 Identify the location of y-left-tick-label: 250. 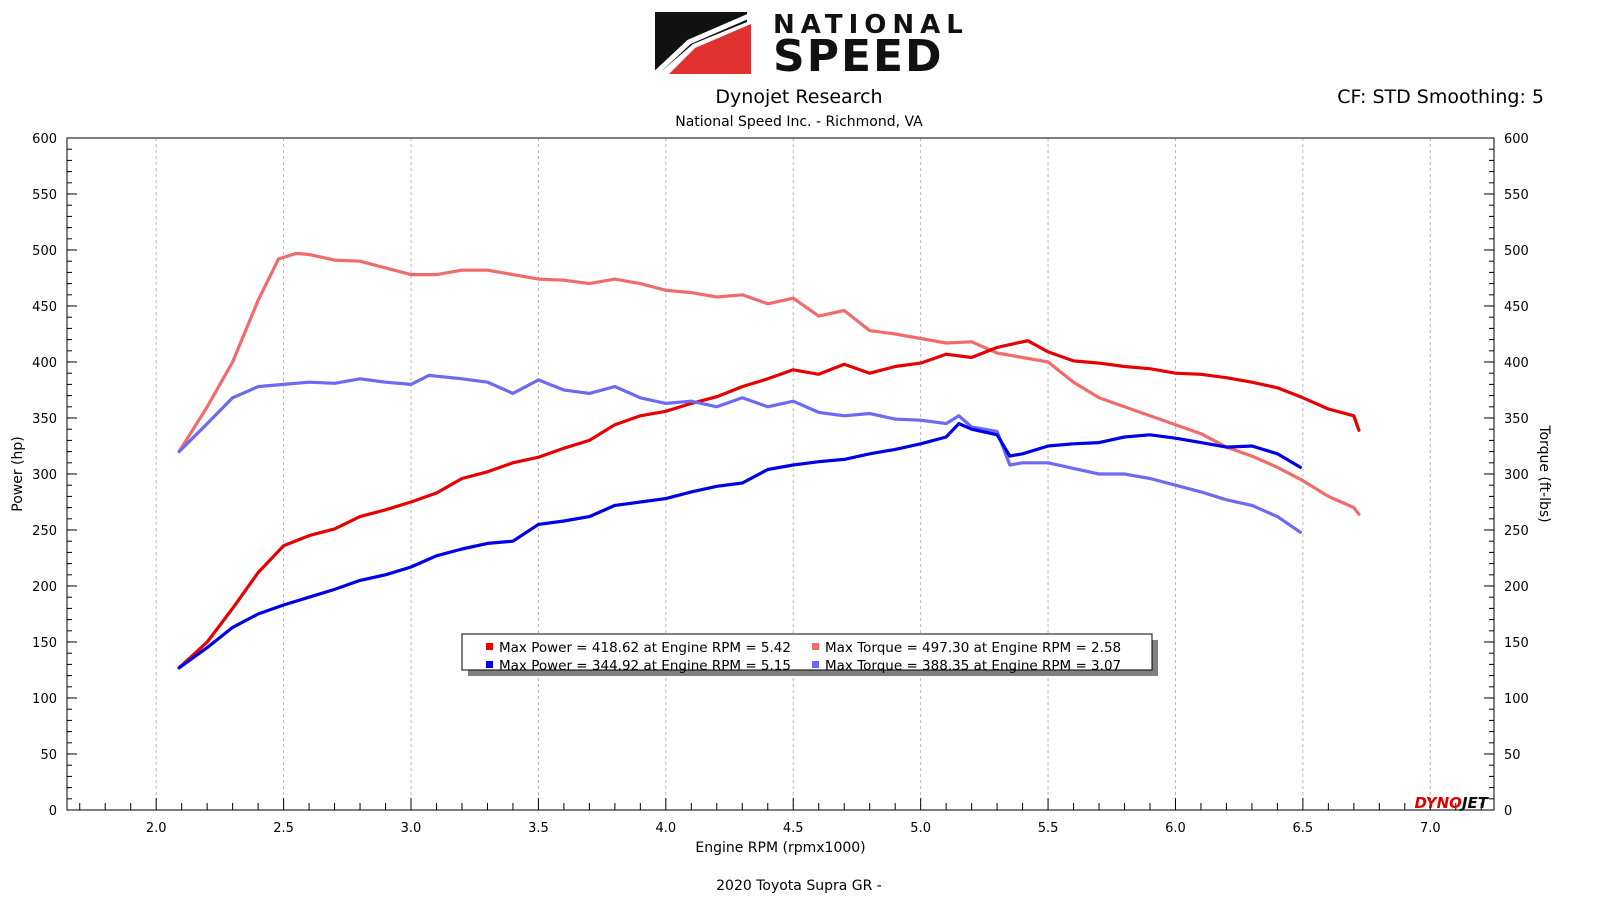
(44, 531).